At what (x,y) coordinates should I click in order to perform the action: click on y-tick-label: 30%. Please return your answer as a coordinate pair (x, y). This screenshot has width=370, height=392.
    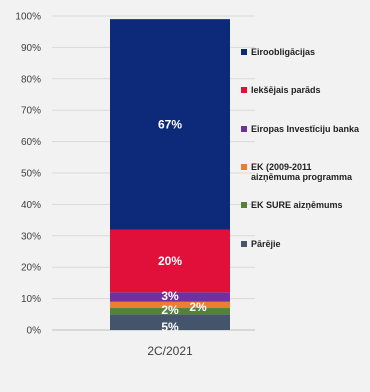
    Looking at the image, I should click on (31, 236).